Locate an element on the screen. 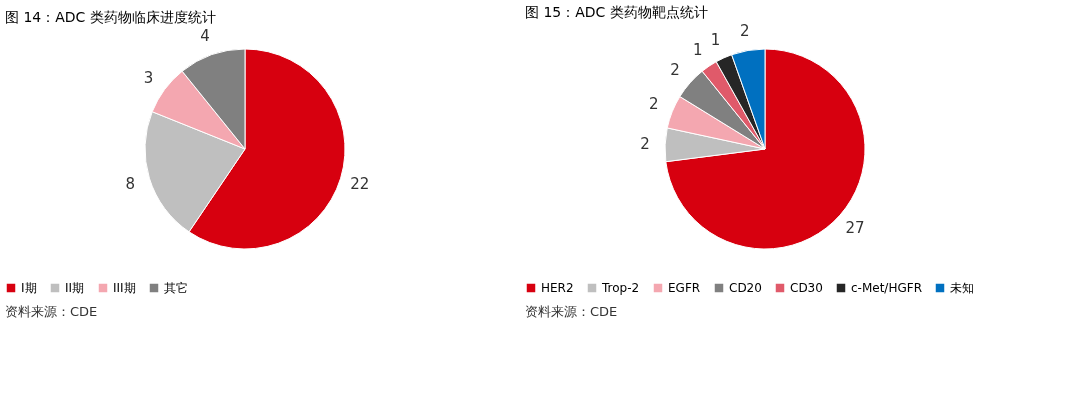  legend-label: EGFR is located at coordinates (684, 288).